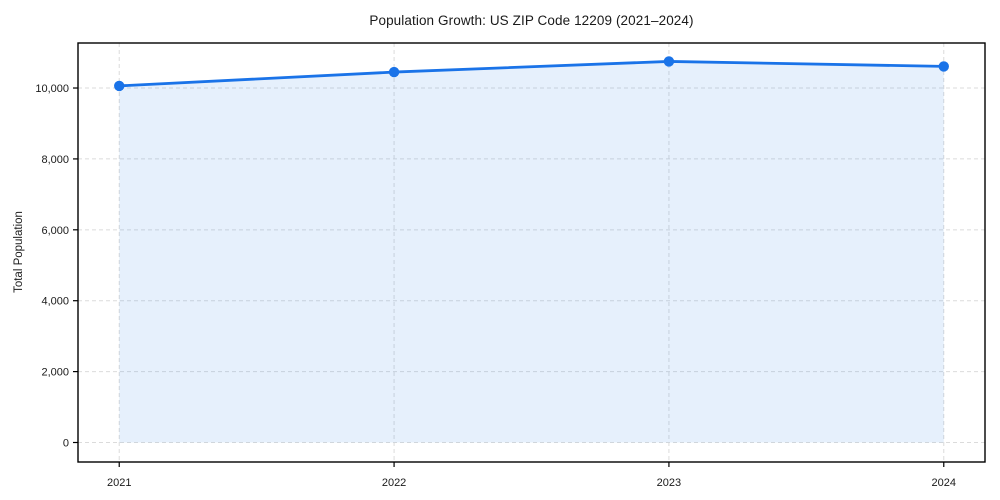  What do you see at coordinates (943, 66) in the screenshot?
I see `data-point-2024` at bounding box center [943, 66].